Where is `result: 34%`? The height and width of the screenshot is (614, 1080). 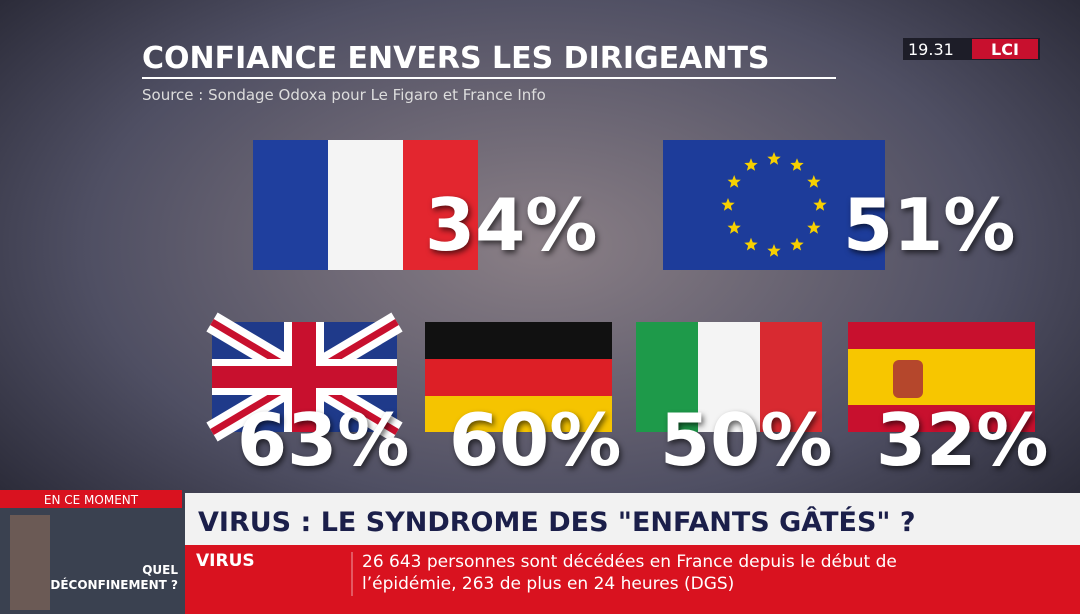 result: 34% is located at coordinates (511, 225).